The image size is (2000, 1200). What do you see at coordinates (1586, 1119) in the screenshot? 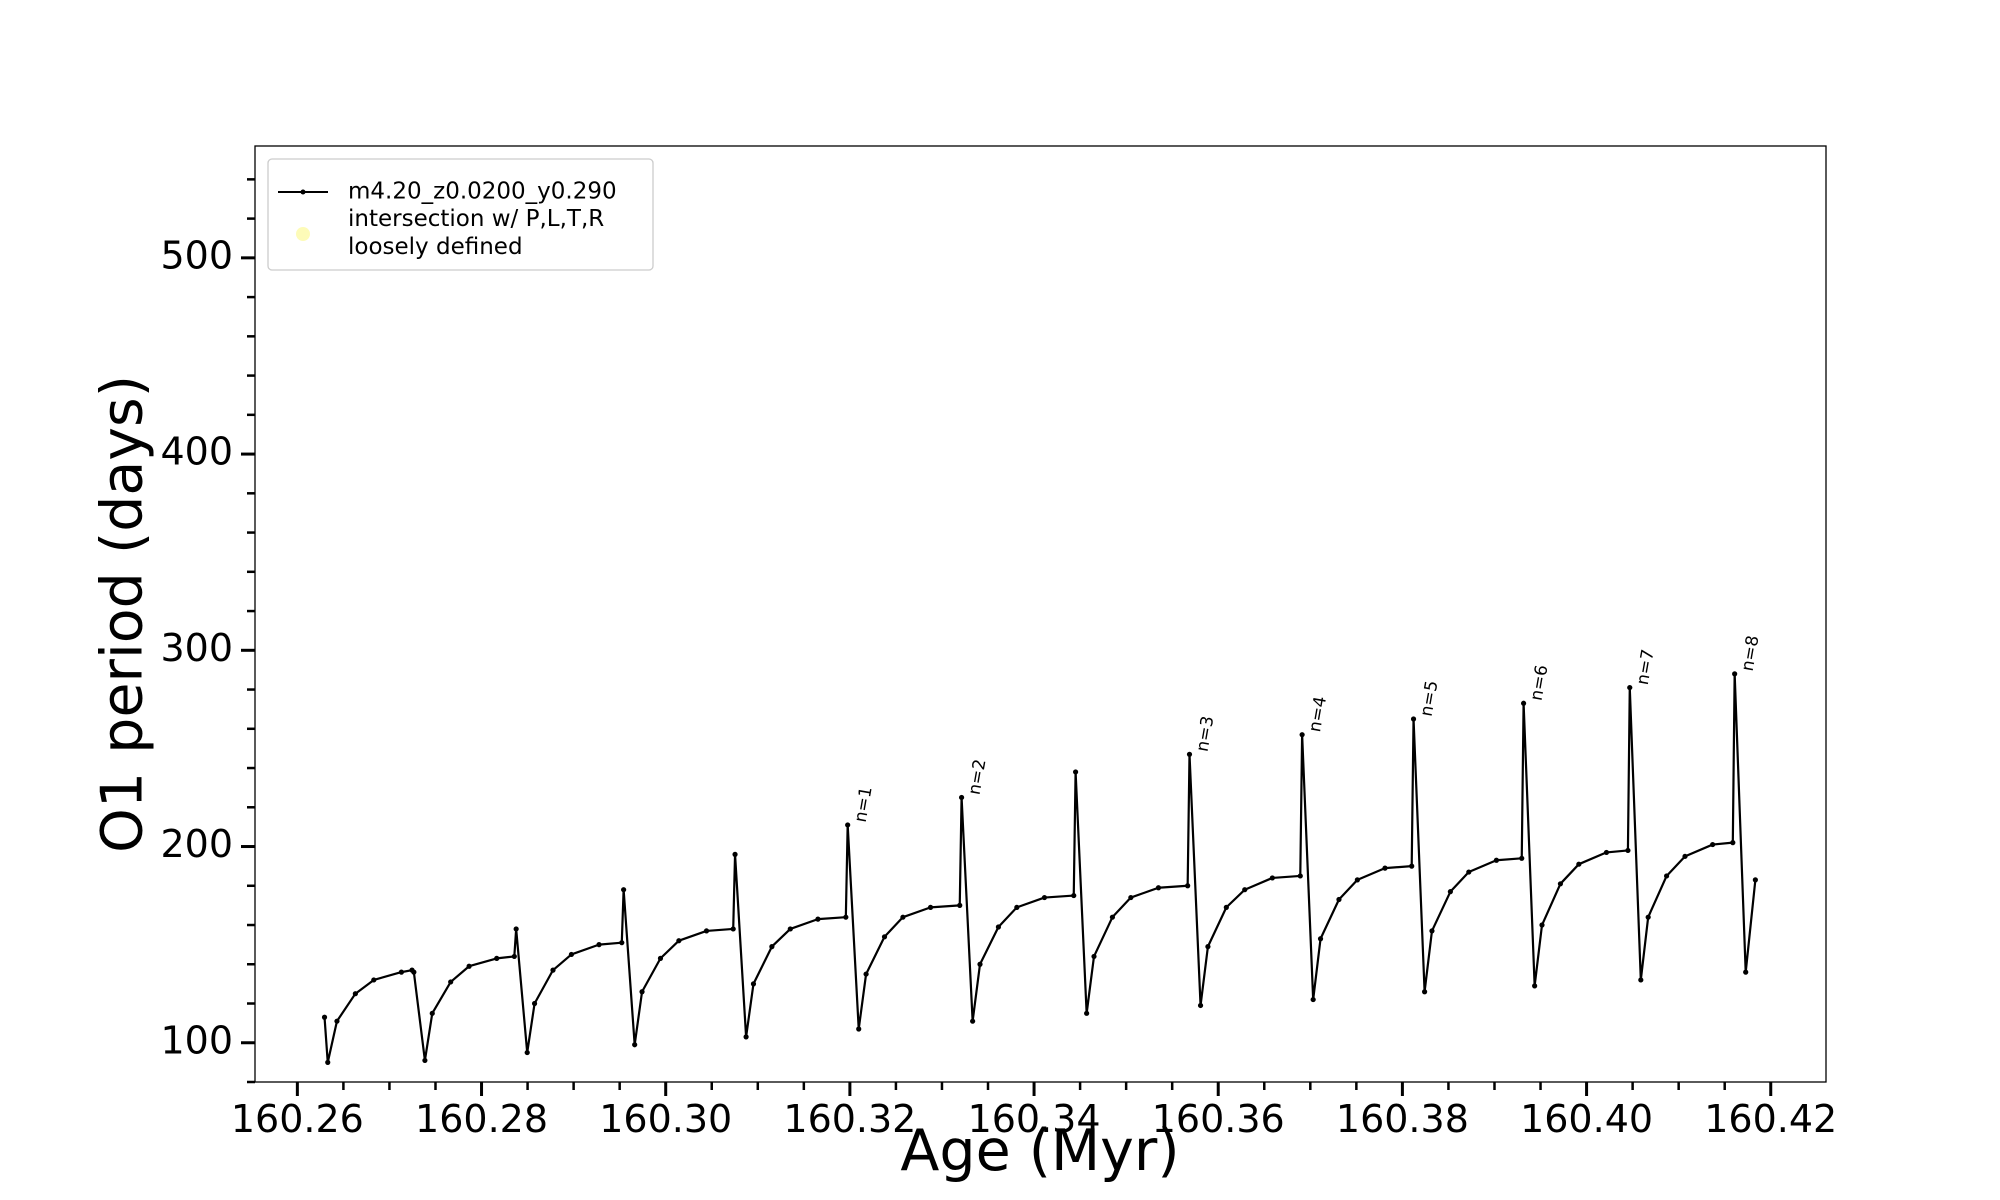
I see `x-tick-label: 160.40` at bounding box center [1586, 1119].